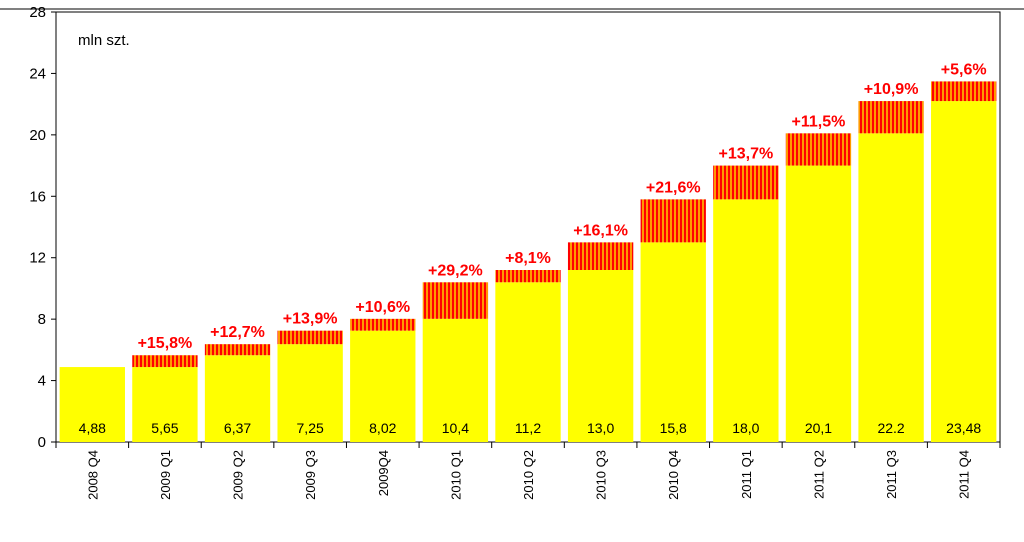 The width and height of the screenshot is (1024, 542). I want to click on bar-value-label: 10,4, so click(455, 428).